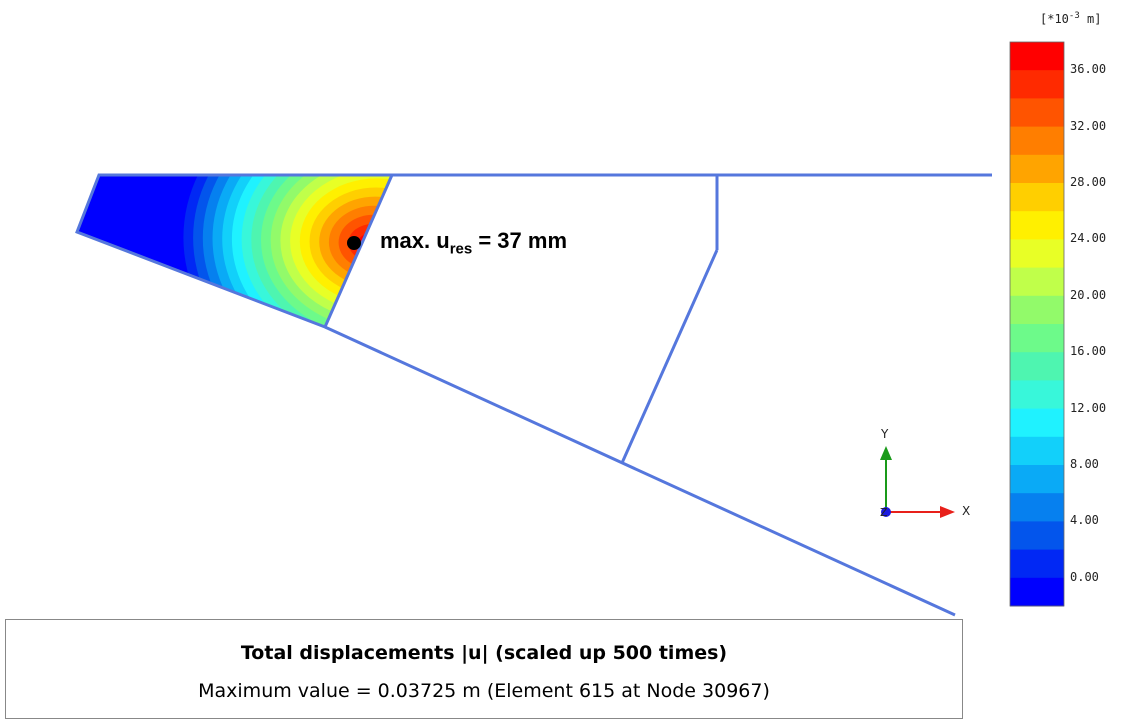 The width and height of the screenshot is (1146, 719). I want to click on axis-triad, so click(917, 482).